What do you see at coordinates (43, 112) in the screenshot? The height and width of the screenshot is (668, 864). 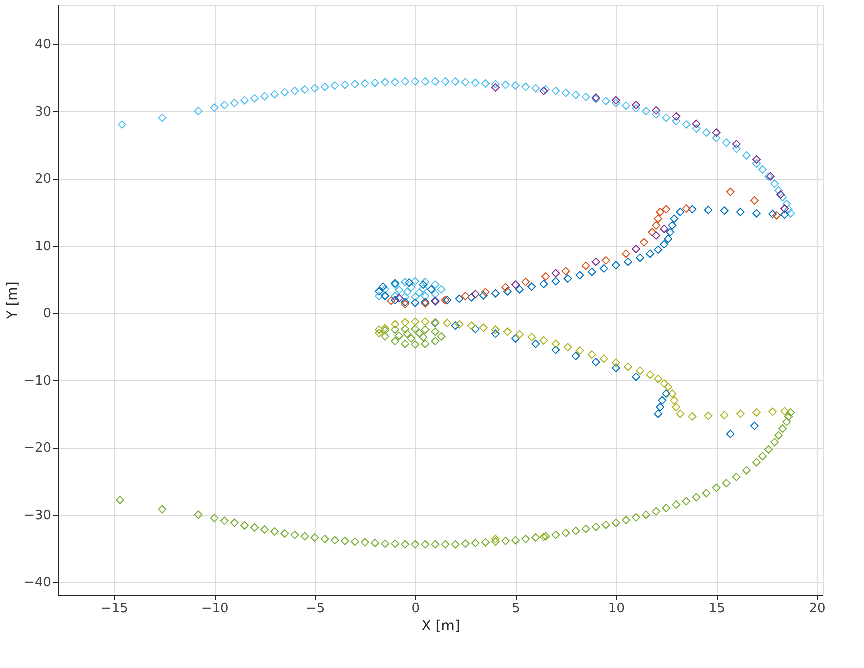 I see `y-tick-label: 30` at bounding box center [43, 112].